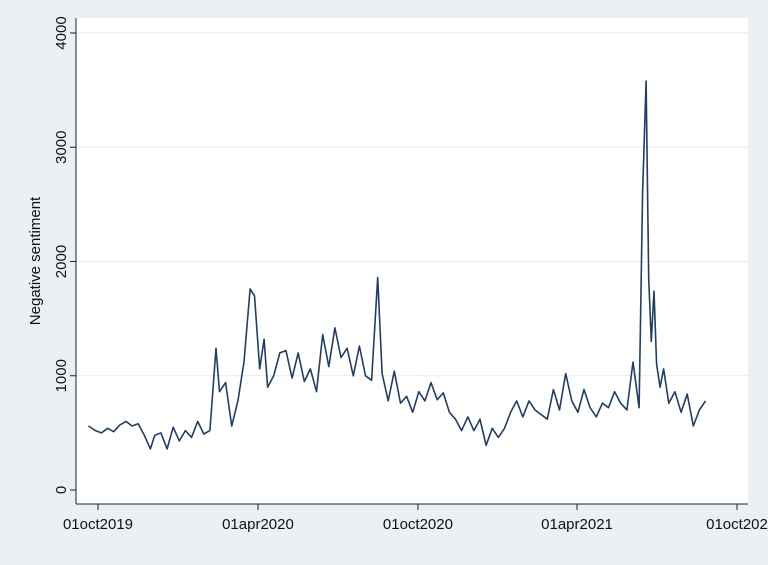  I want to click on y-tick-label: 2000, so click(61, 261).